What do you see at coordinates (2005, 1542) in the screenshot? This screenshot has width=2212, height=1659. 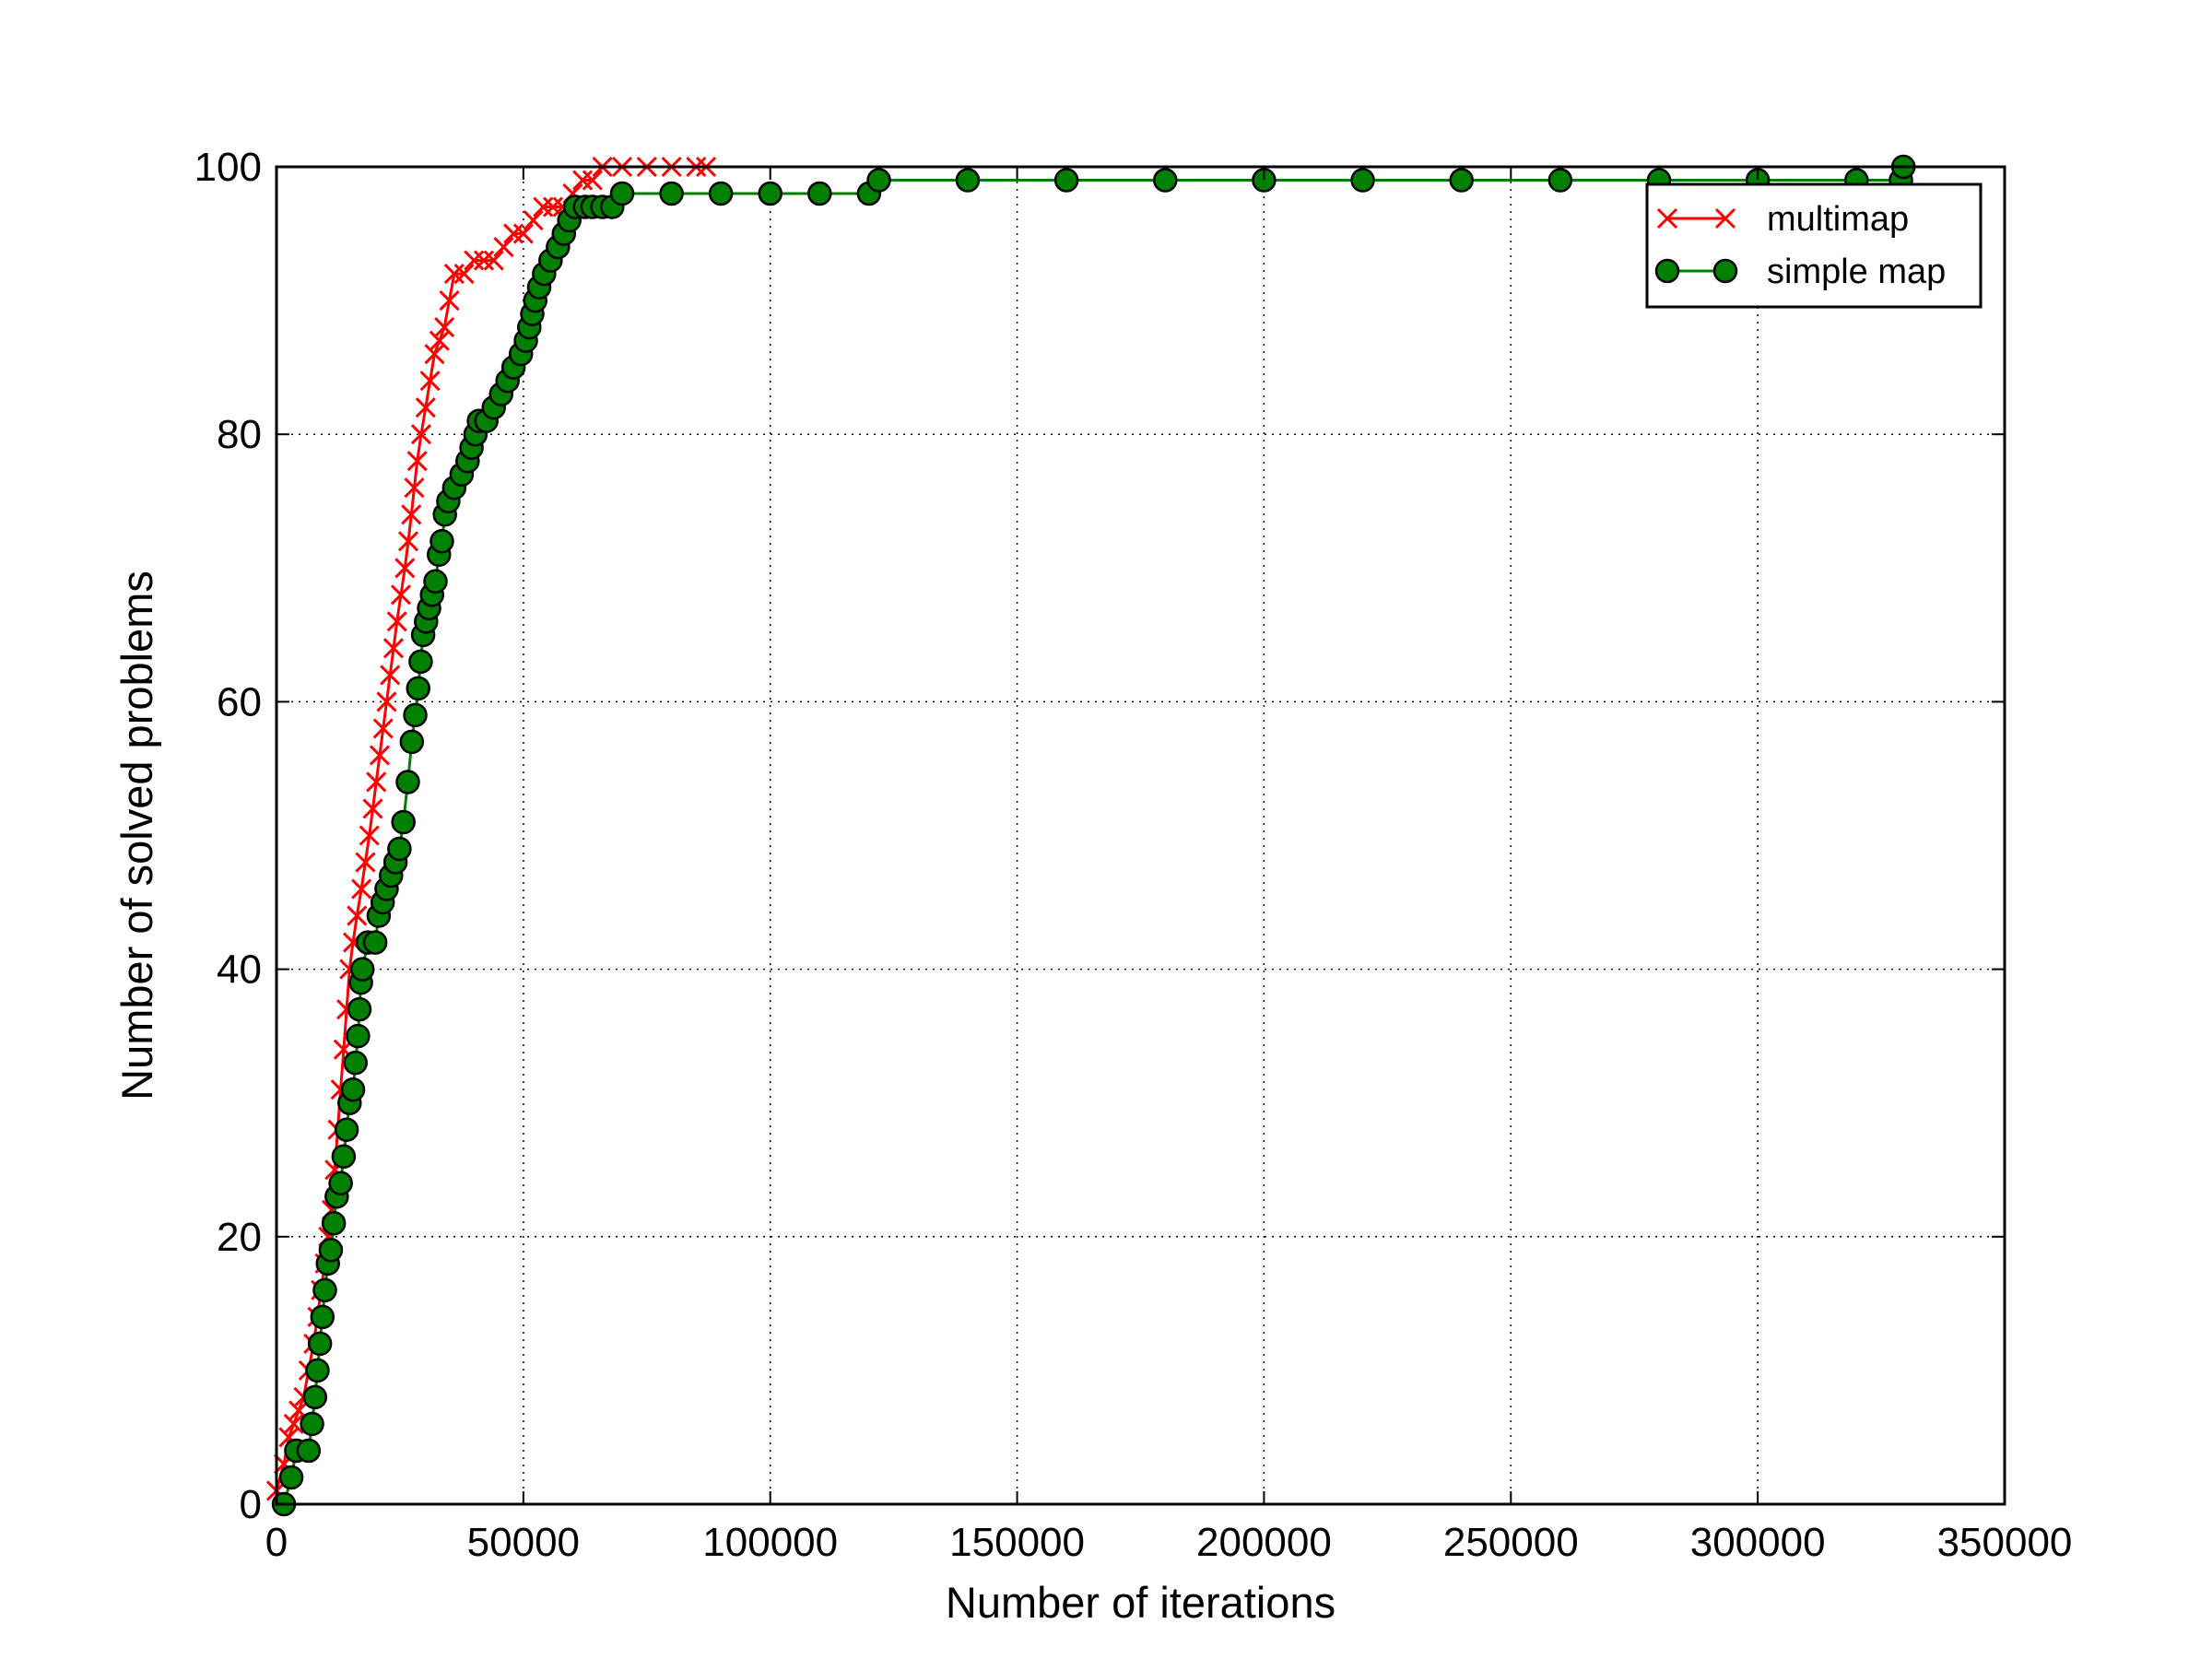 I see `x-tick-label: 350000` at bounding box center [2005, 1542].